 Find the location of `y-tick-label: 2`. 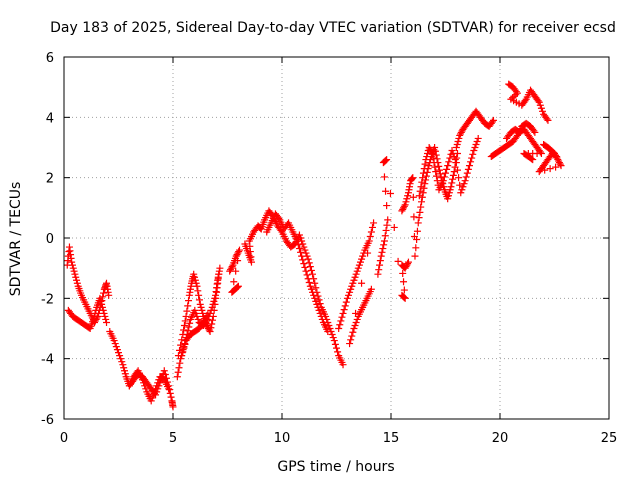

y-tick-label: 2 is located at coordinates (50, 179).